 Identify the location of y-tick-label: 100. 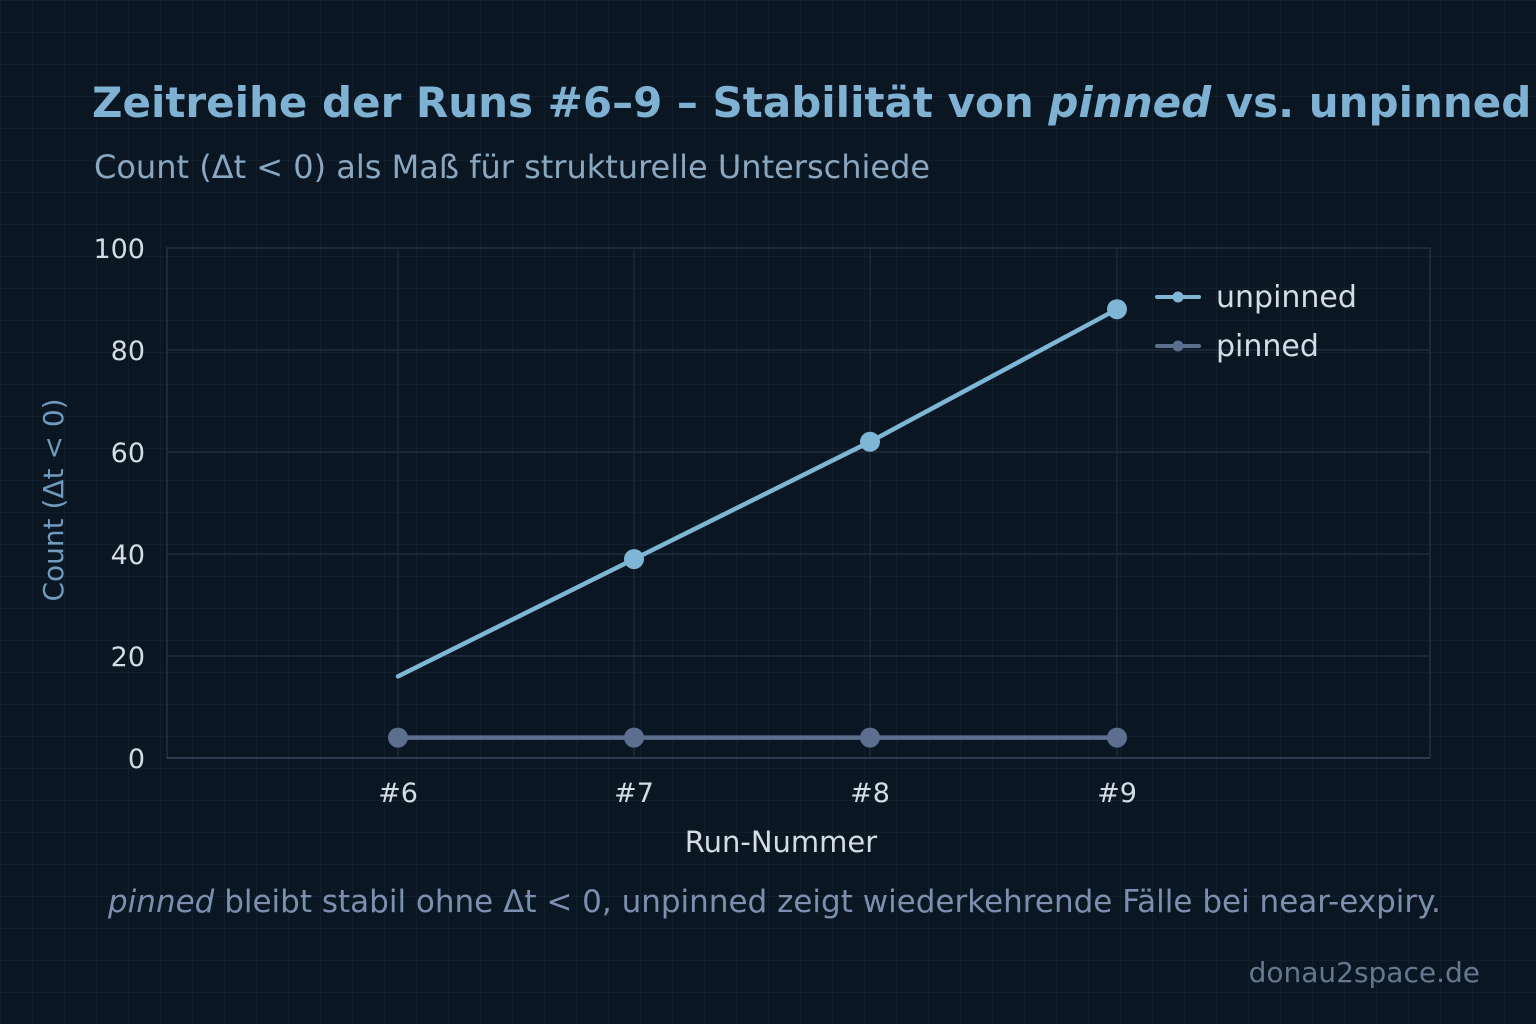
(119, 249).